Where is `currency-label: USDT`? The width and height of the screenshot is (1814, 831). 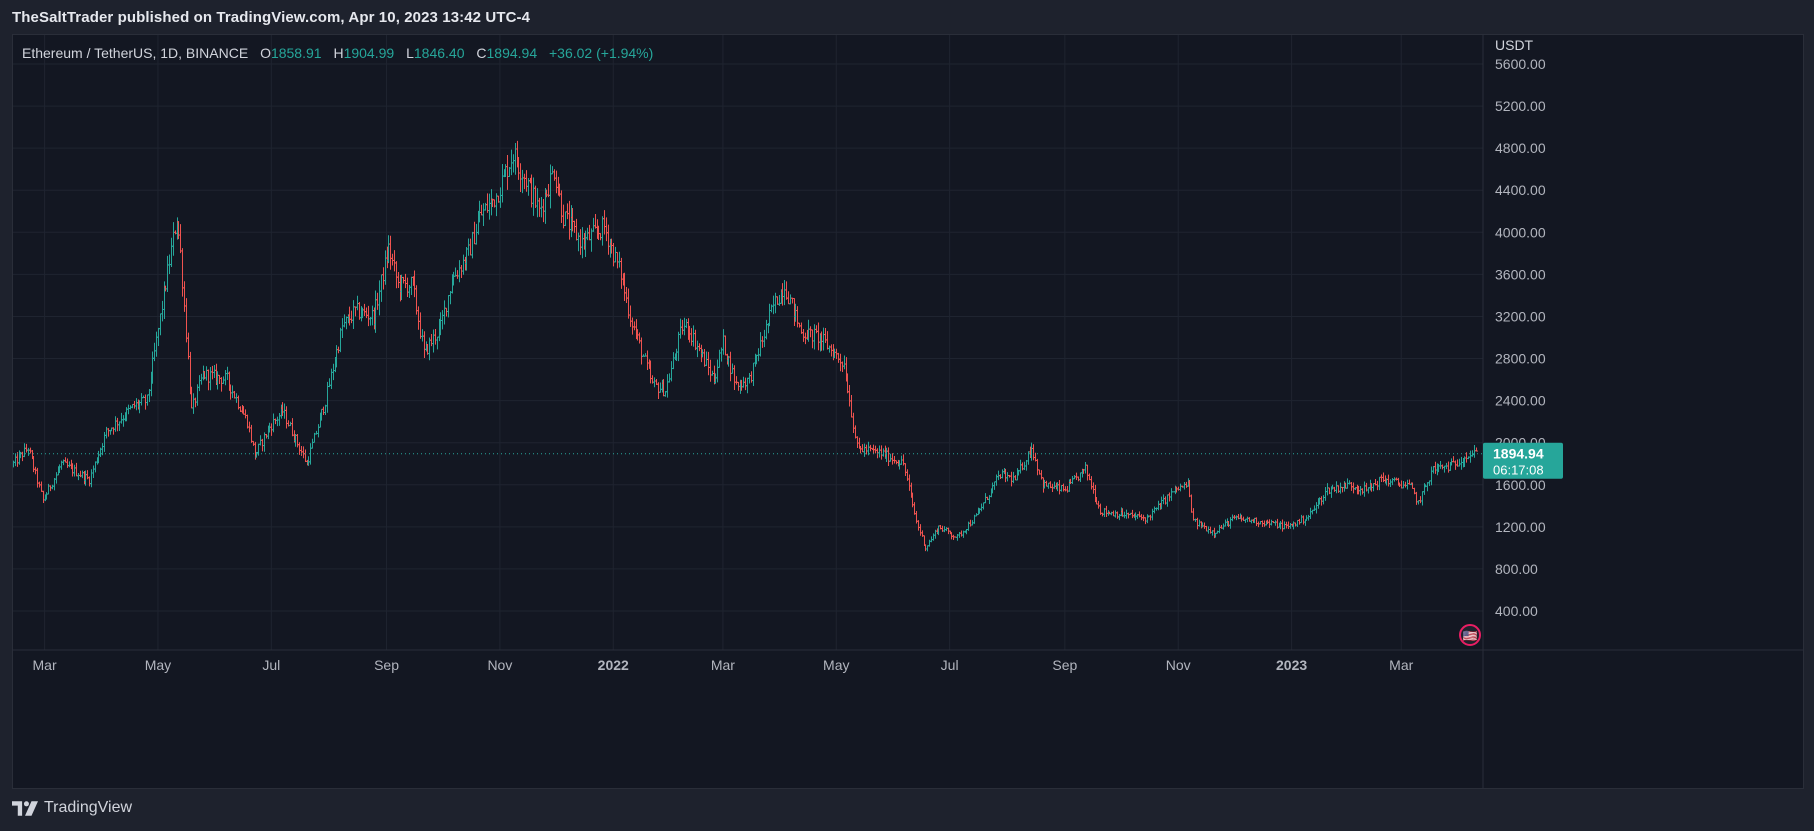 currency-label: USDT is located at coordinates (1514, 45).